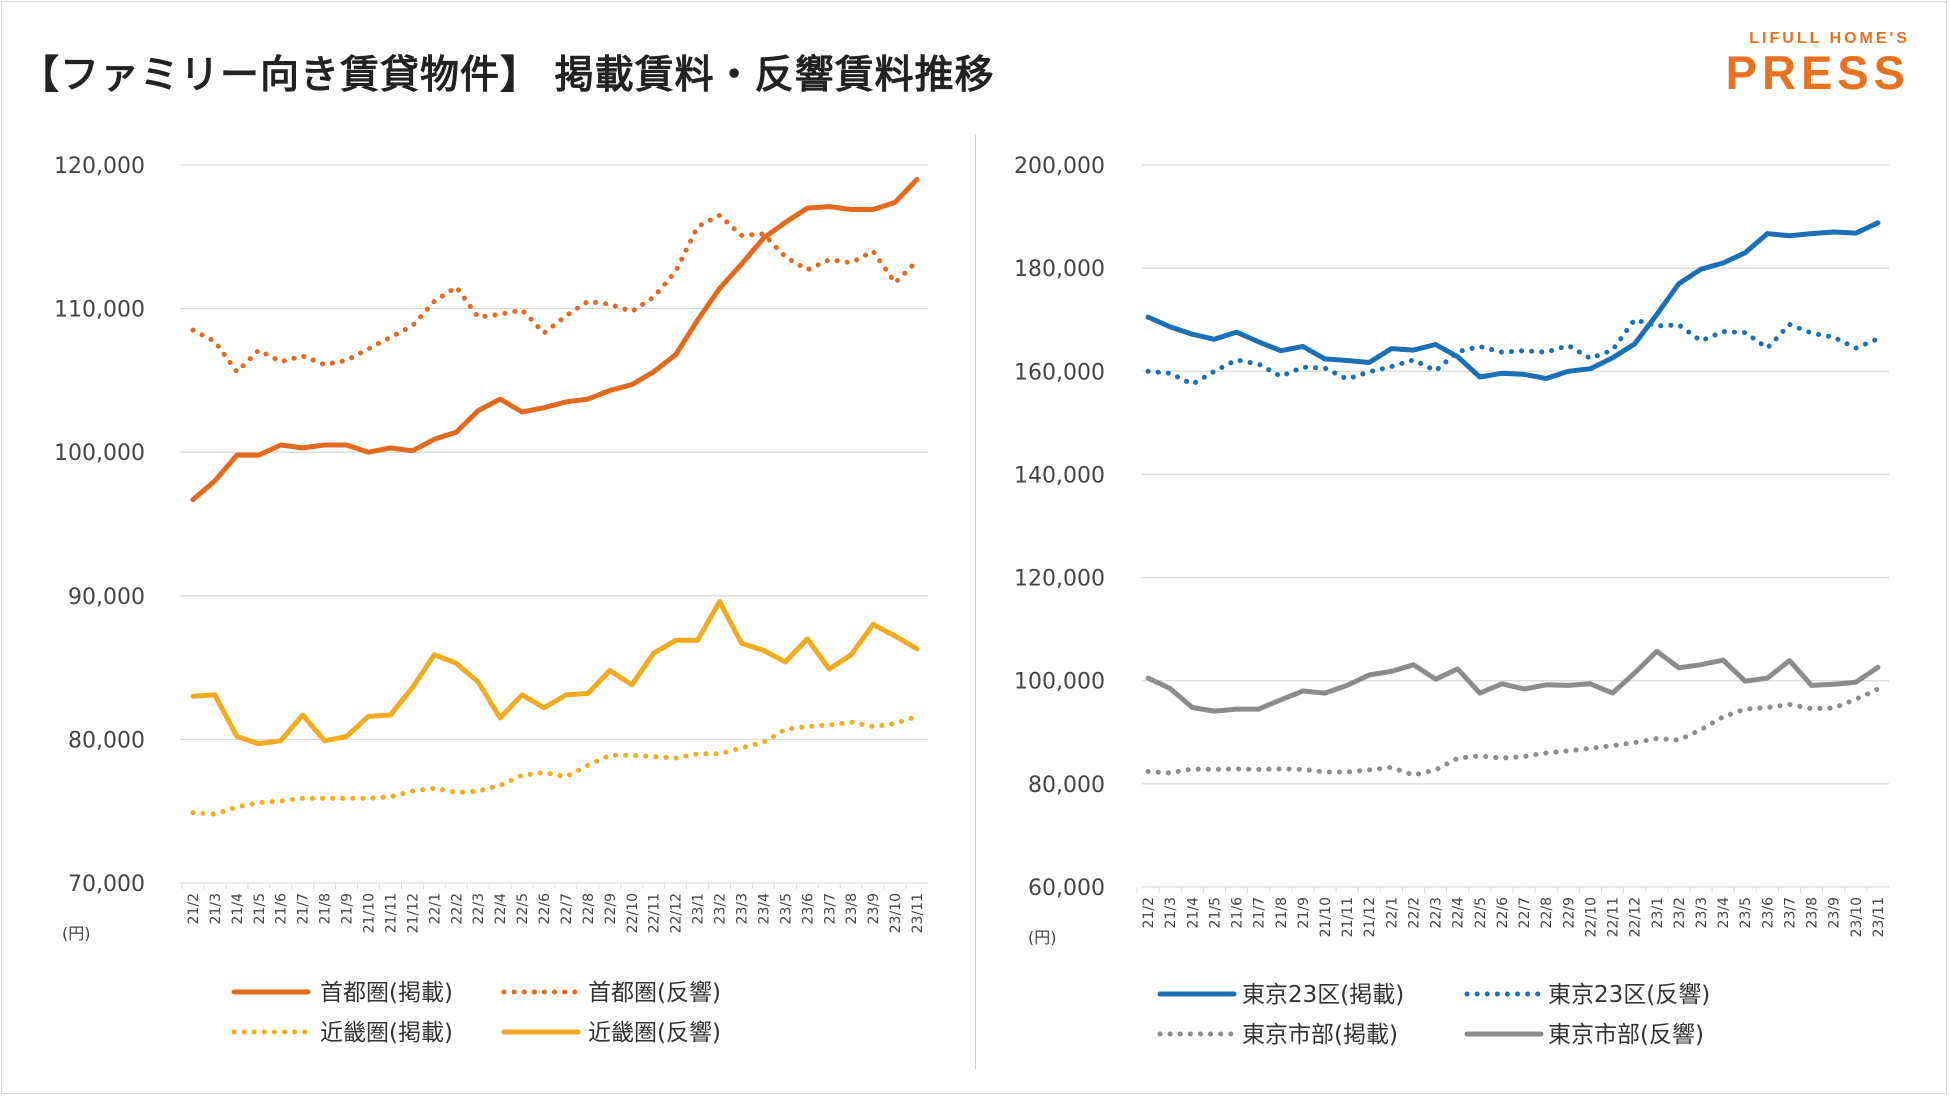  Describe the element at coordinates (106, 884) in the screenshot. I see `y-tick-label: 70,000` at that location.